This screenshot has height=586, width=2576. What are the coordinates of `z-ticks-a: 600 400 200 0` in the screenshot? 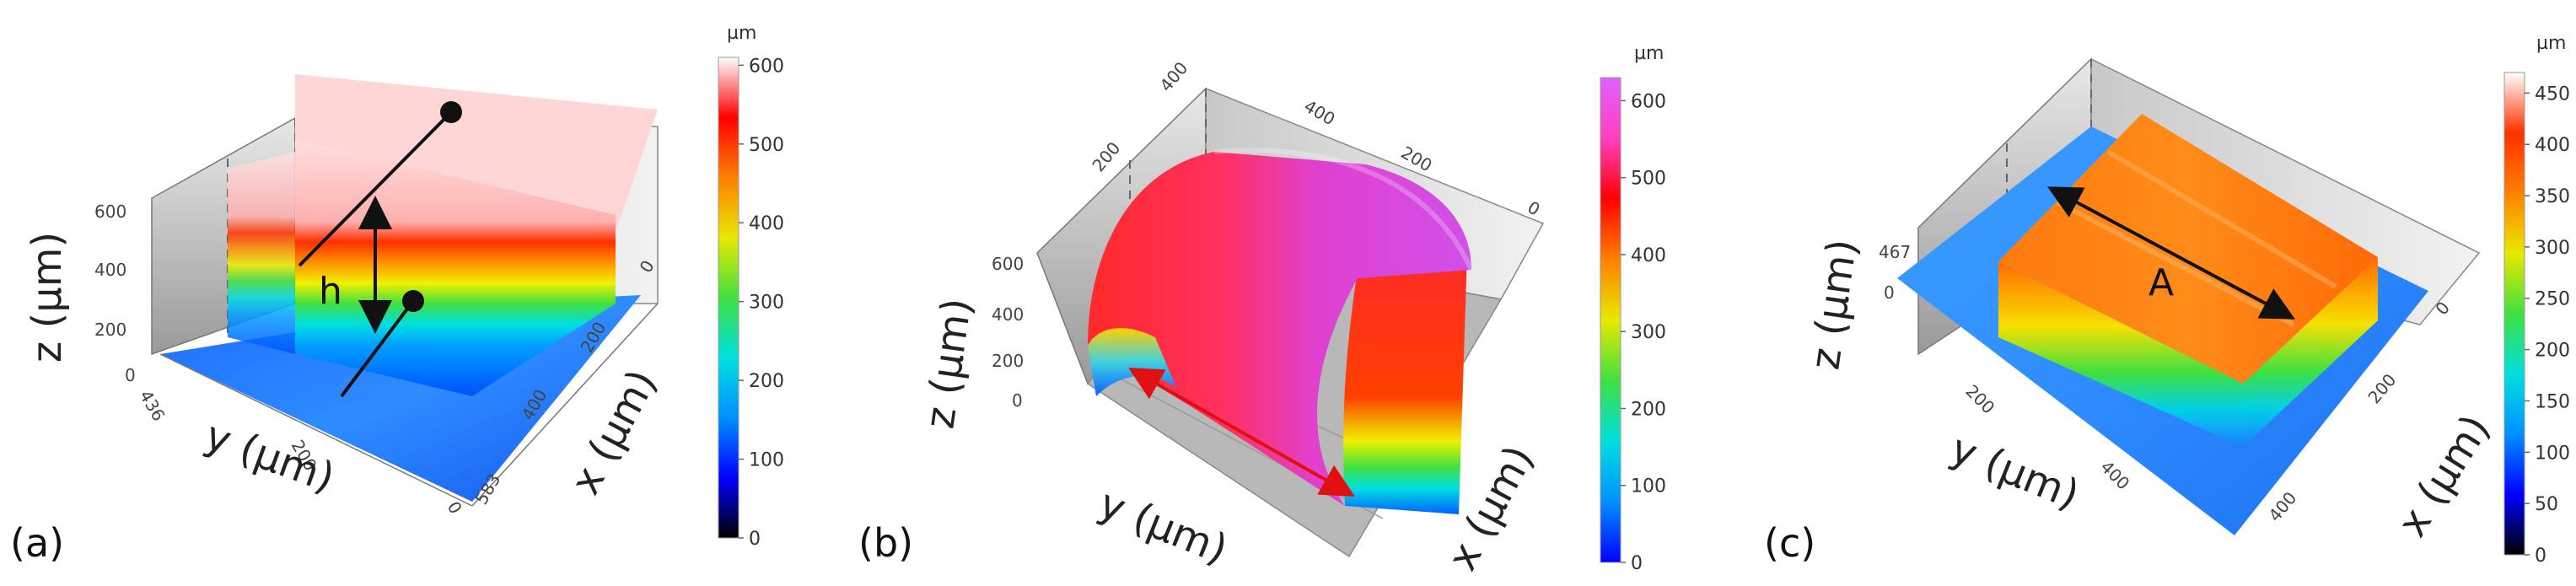 It's located at (115, 293).